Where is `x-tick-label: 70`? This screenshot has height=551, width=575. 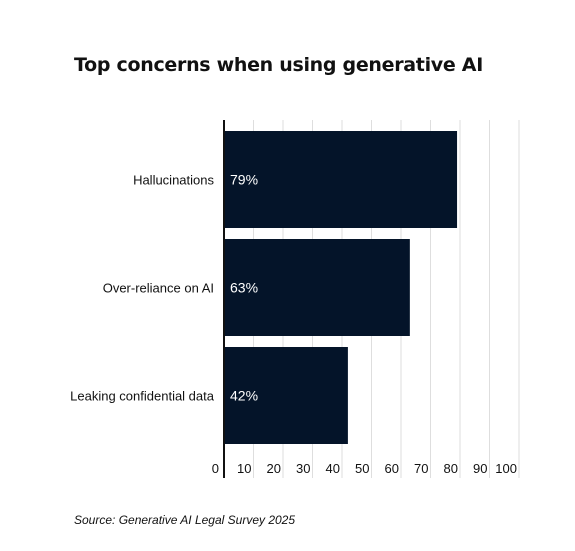
x-tick-label: 70 is located at coordinates (421, 468).